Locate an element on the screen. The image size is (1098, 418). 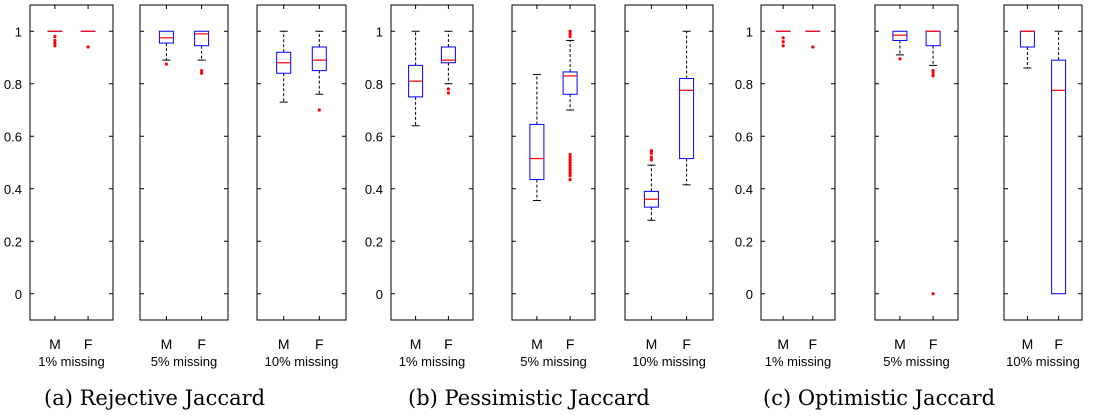
caption-pessimistic-jaccard: (b) Pessimistic Jaccard is located at coordinates (529, 398).